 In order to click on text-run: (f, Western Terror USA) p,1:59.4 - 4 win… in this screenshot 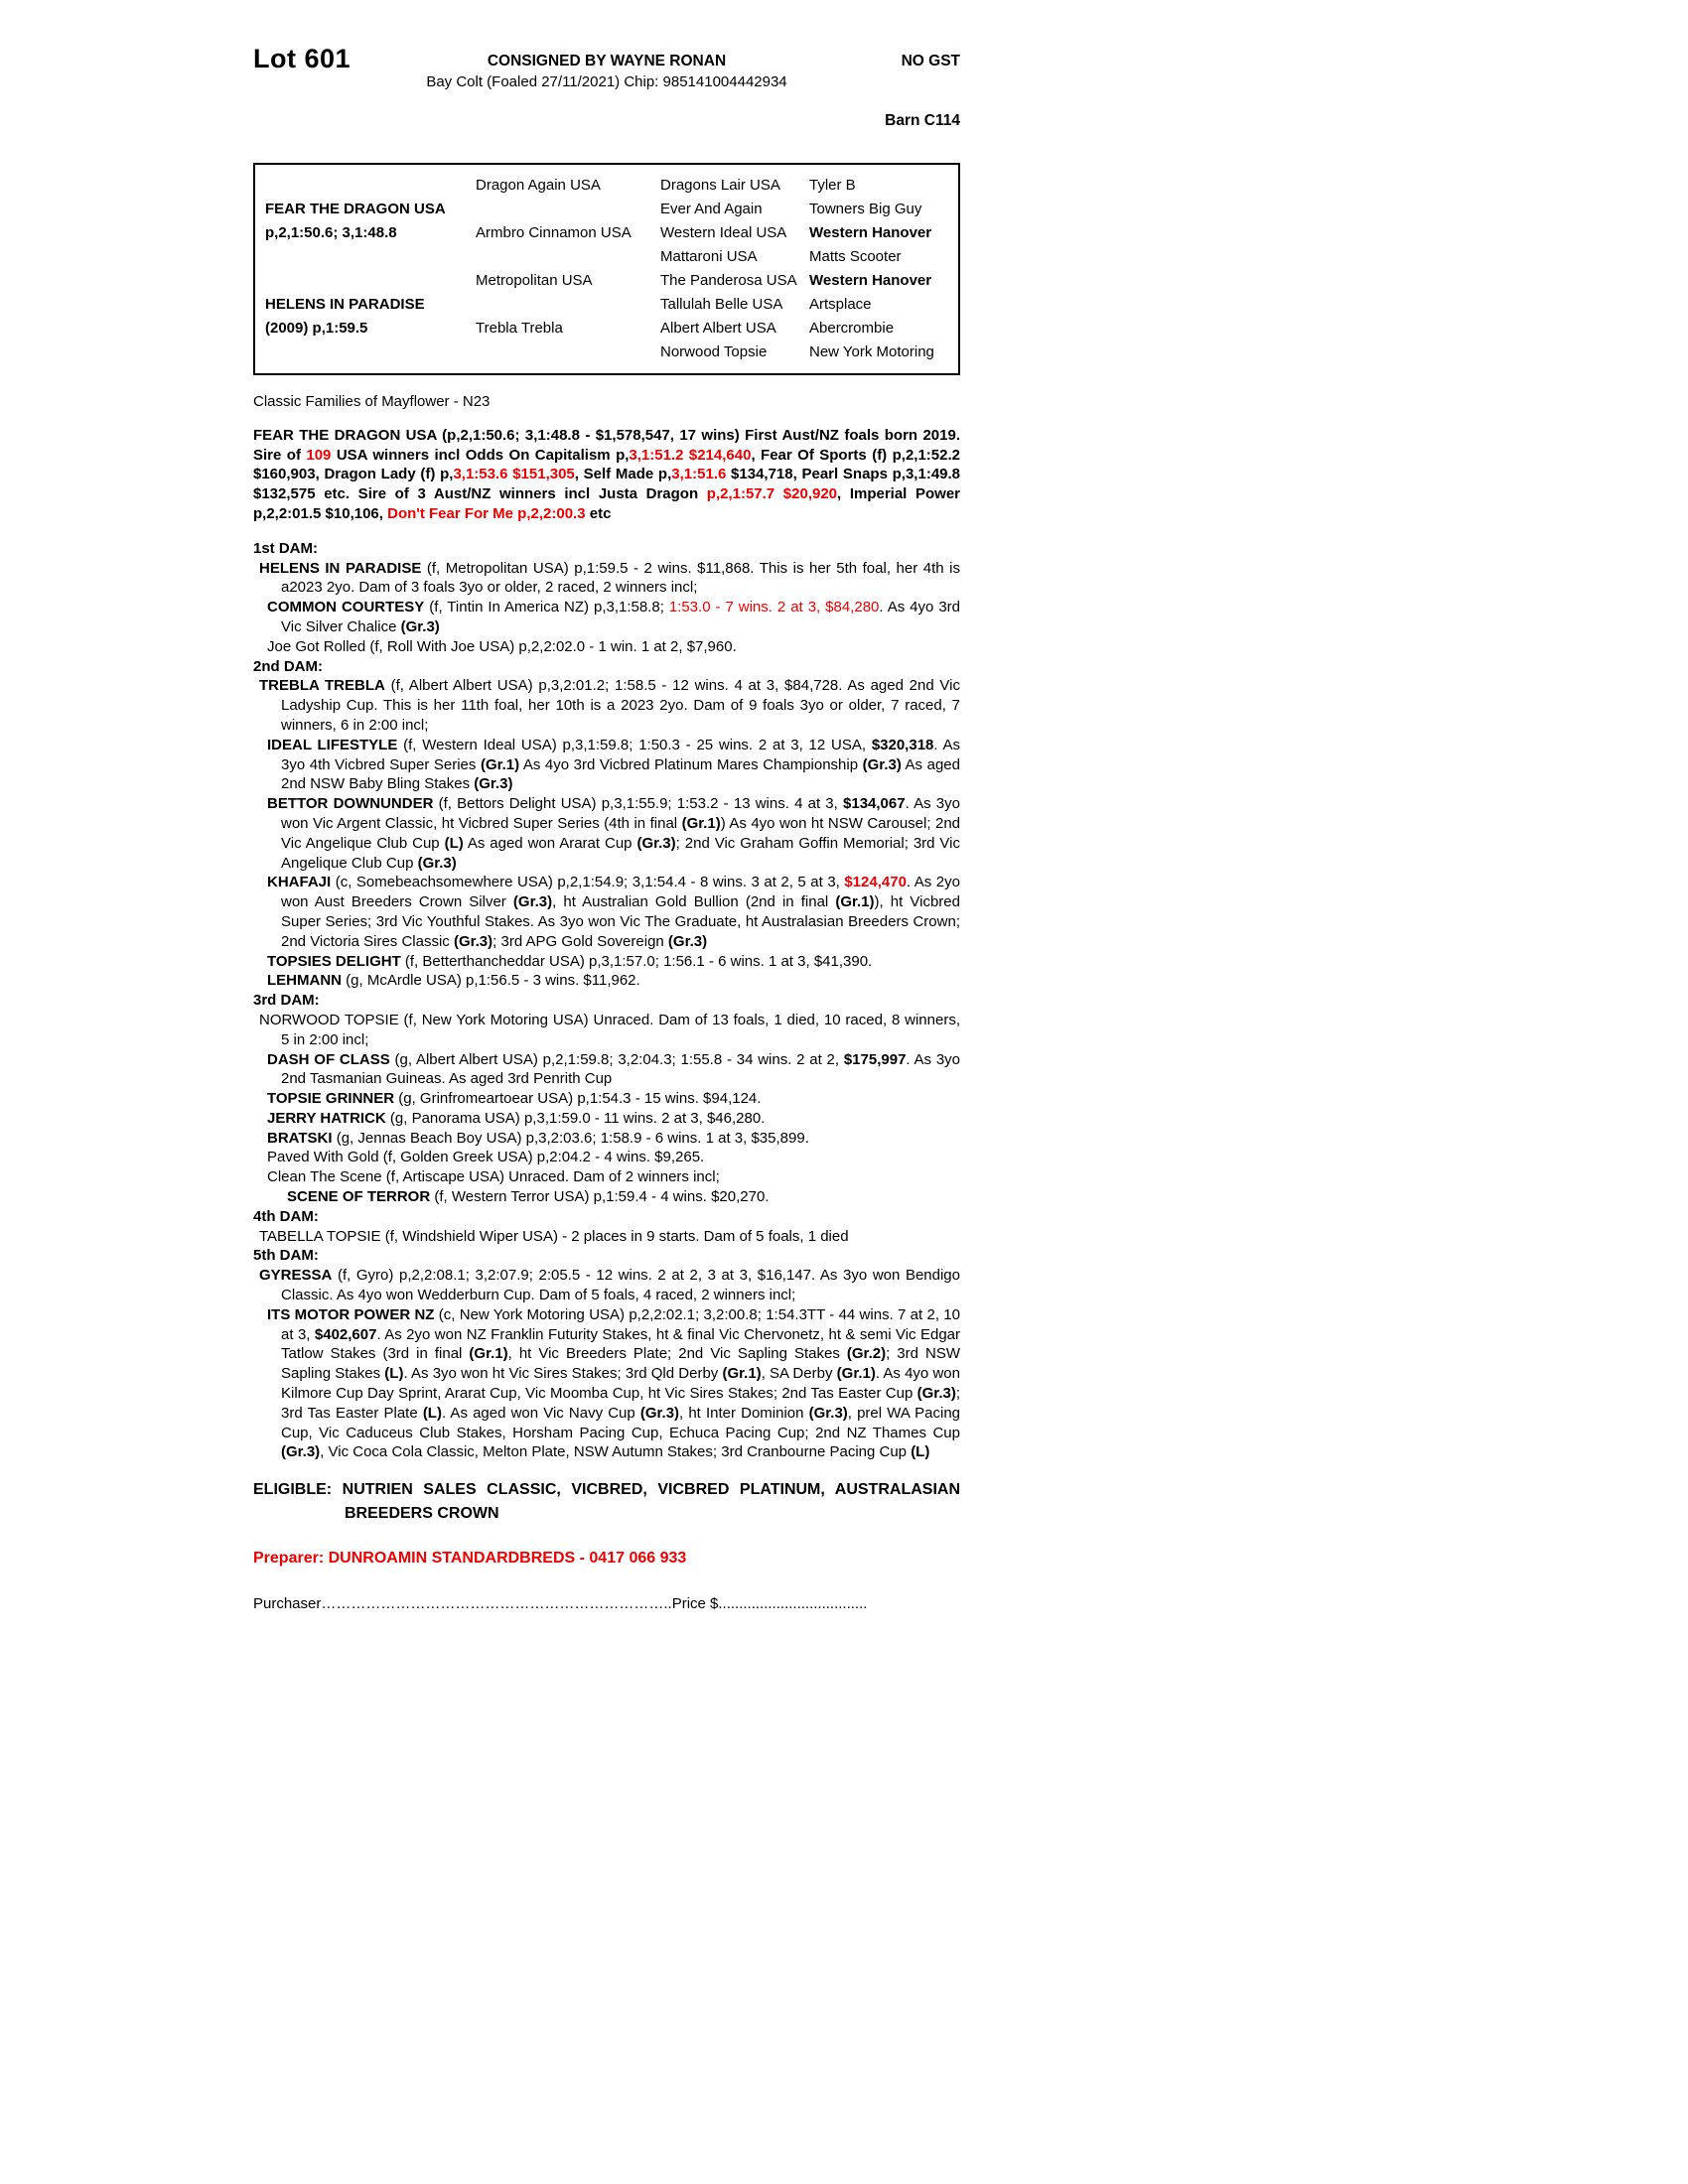, I will do `click(600, 1197)`.